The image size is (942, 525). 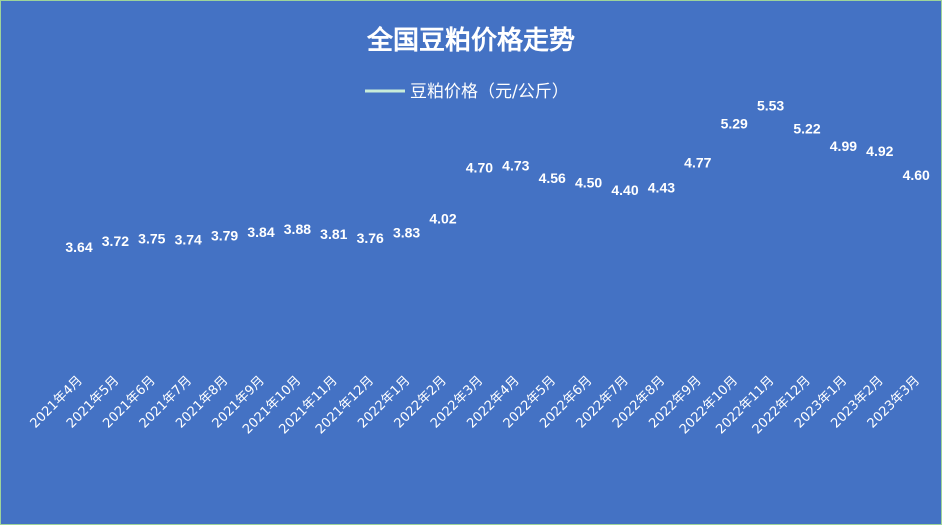 What do you see at coordinates (78, 247) in the screenshot?
I see `data-label: 3.64` at bounding box center [78, 247].